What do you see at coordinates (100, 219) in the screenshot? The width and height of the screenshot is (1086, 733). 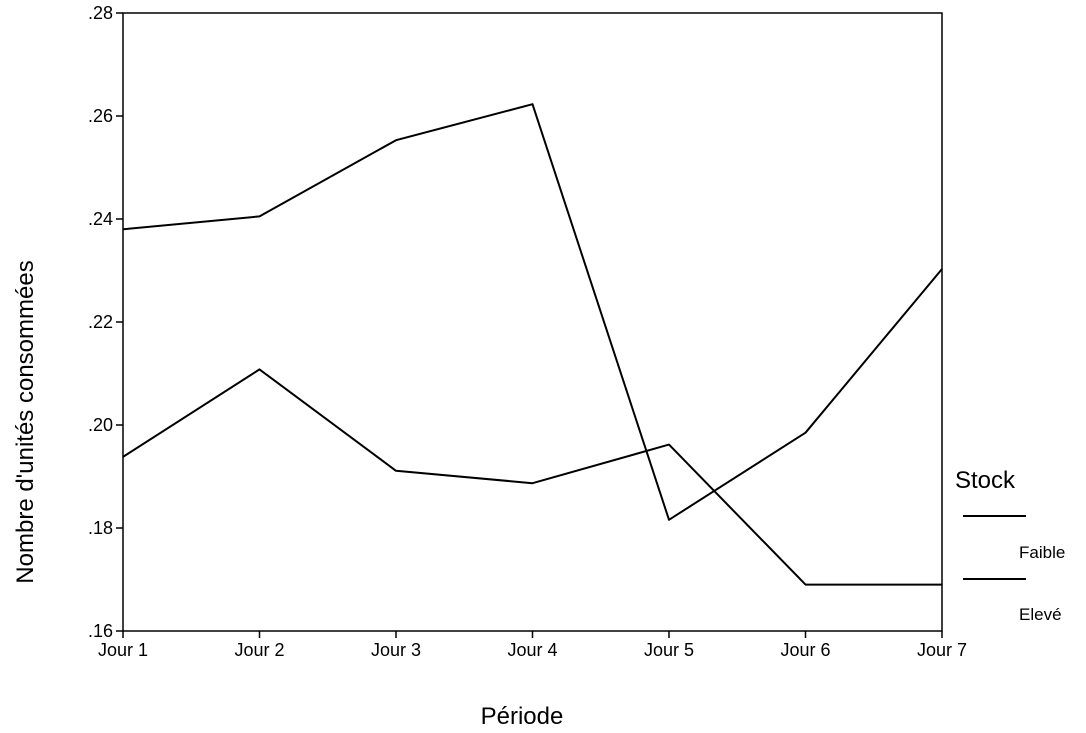 I see `y-tick-label: .24` at bounding box center [100, 219].